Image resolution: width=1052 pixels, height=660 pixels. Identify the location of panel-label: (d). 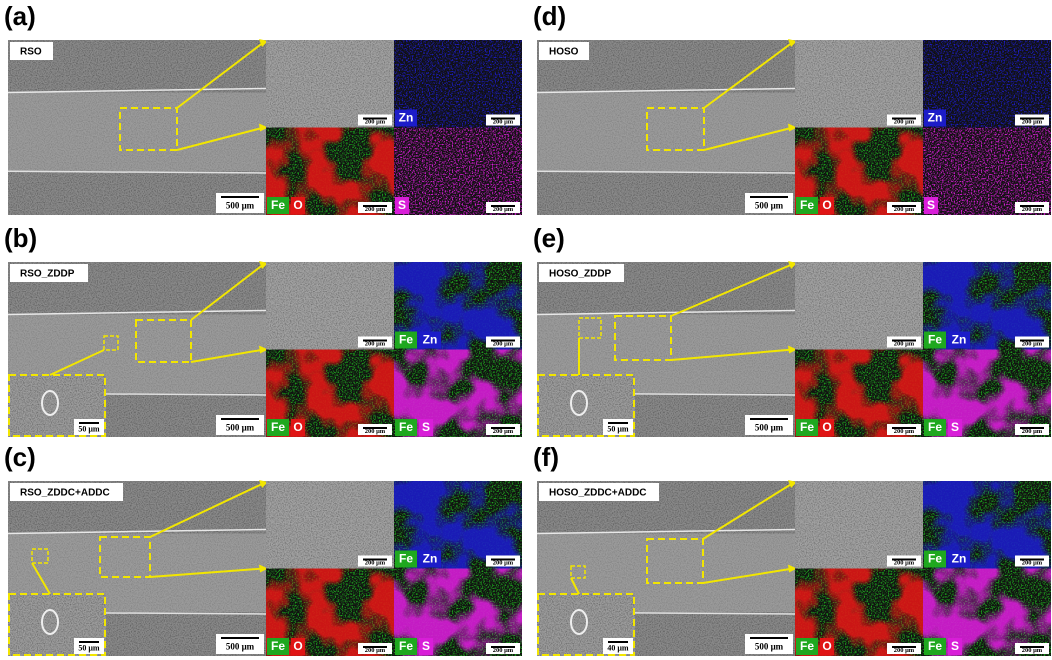
(549, 16).